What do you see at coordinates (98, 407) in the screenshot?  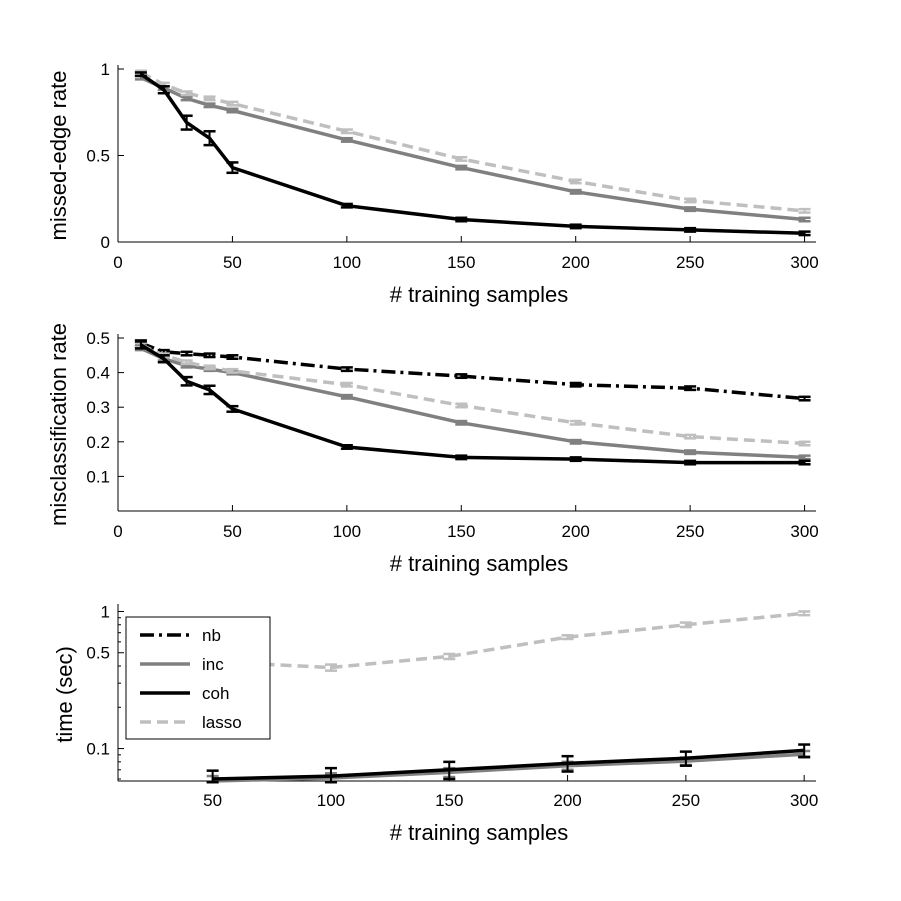 I see `y-tick-label: 0.3` at bounding box center [98, 407].